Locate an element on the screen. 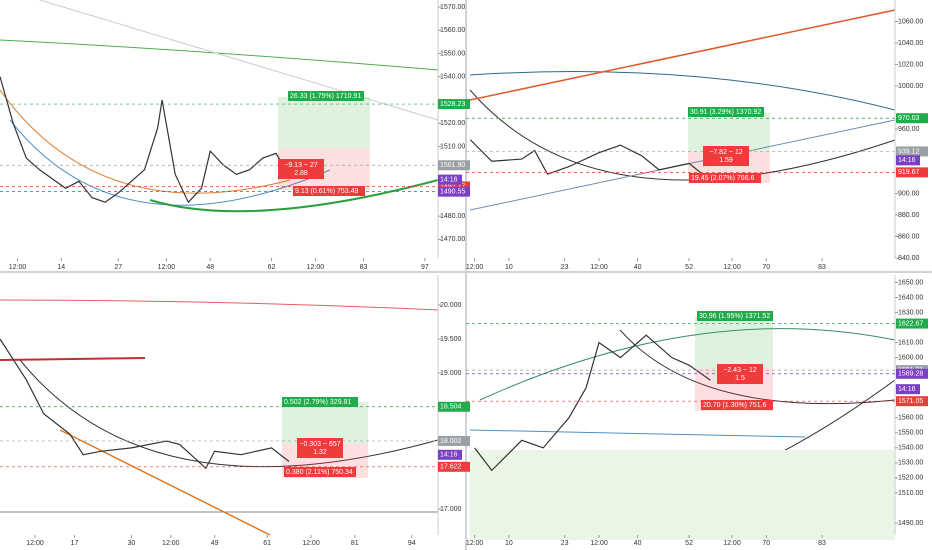  target-label: 30.96 (1.95%) 1371.52 is located at coordinates (734, 316).